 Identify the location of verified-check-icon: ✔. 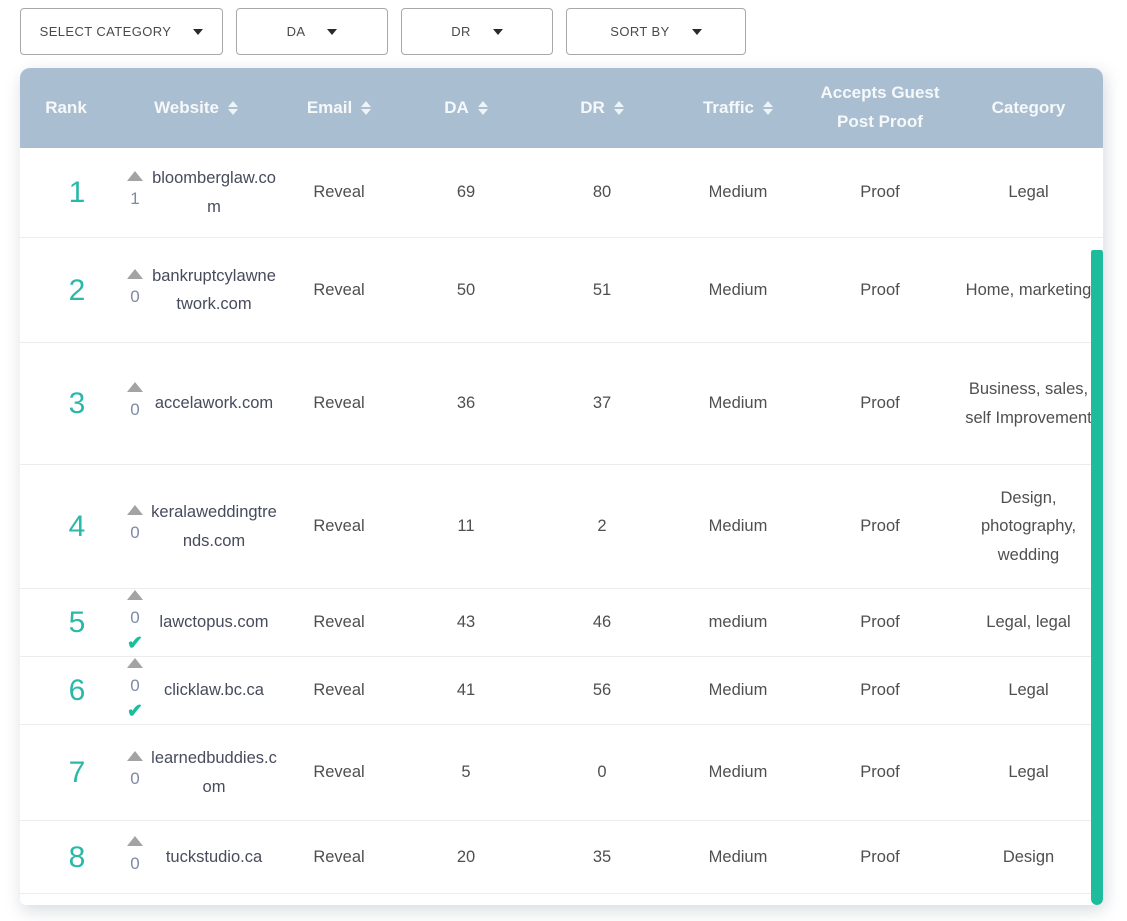
(135, 643).